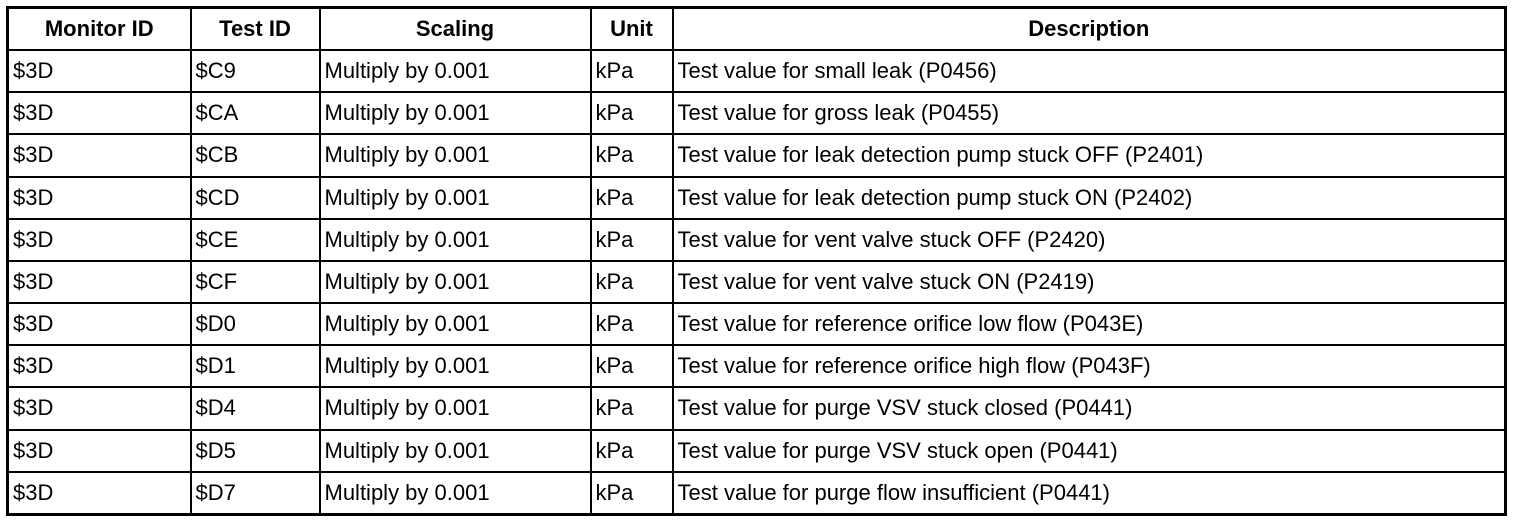 Image resolution: width=1520 pixels, height=522 pixels. I want to click on header-cell: Test ID, so click(255, 28).